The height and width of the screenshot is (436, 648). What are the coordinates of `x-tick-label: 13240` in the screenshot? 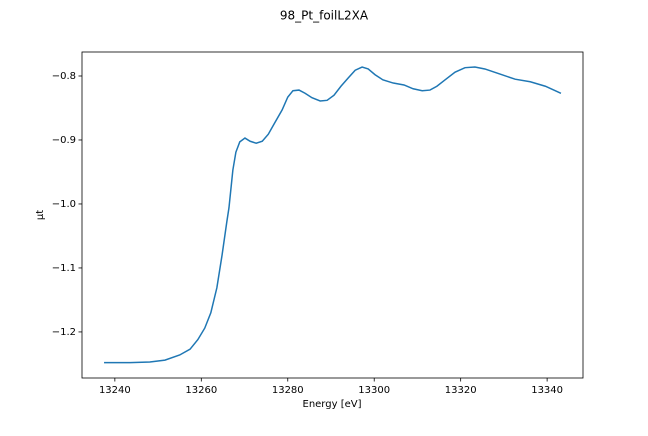 It's located at (115, 390).